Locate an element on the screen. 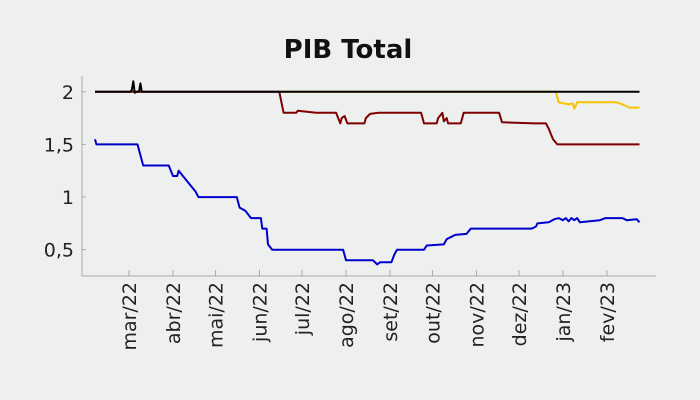 The image size is (700, 400). x-tick-label: out/22 is located at coordinates (433, 313).